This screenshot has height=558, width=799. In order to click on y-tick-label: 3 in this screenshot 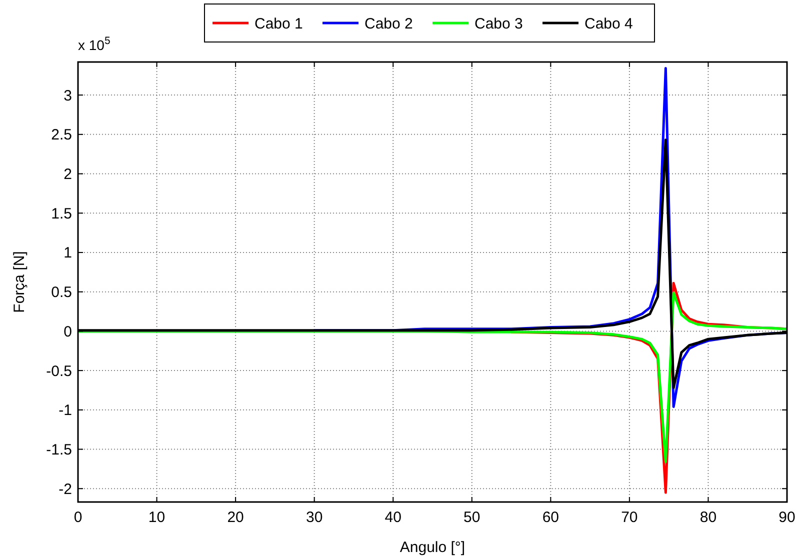, I will do `click(68, 95)`.